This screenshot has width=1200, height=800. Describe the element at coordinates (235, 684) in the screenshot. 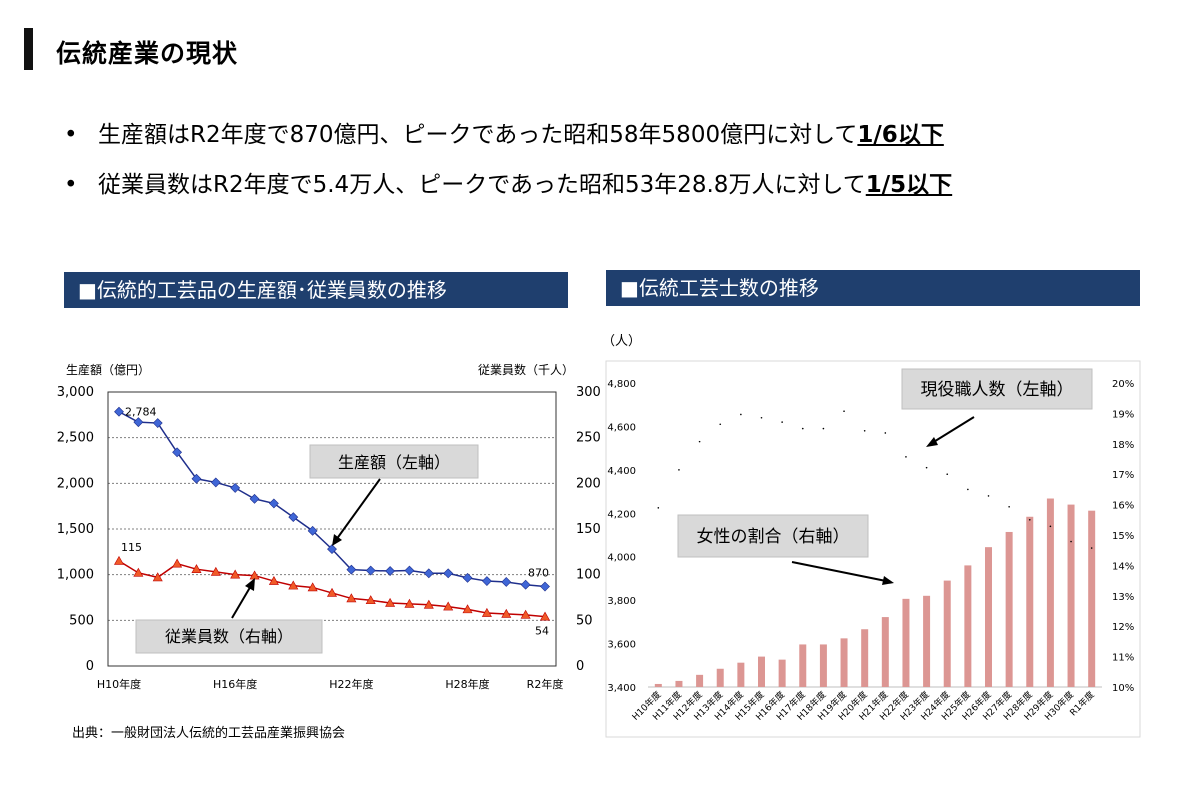

I see `x-tick-label: H16年度` at that location.